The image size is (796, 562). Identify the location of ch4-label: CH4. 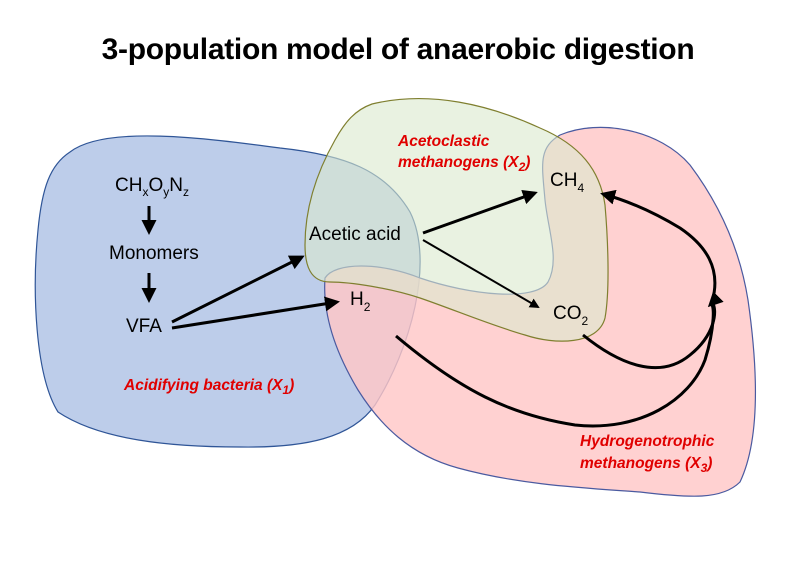
(567, 182).